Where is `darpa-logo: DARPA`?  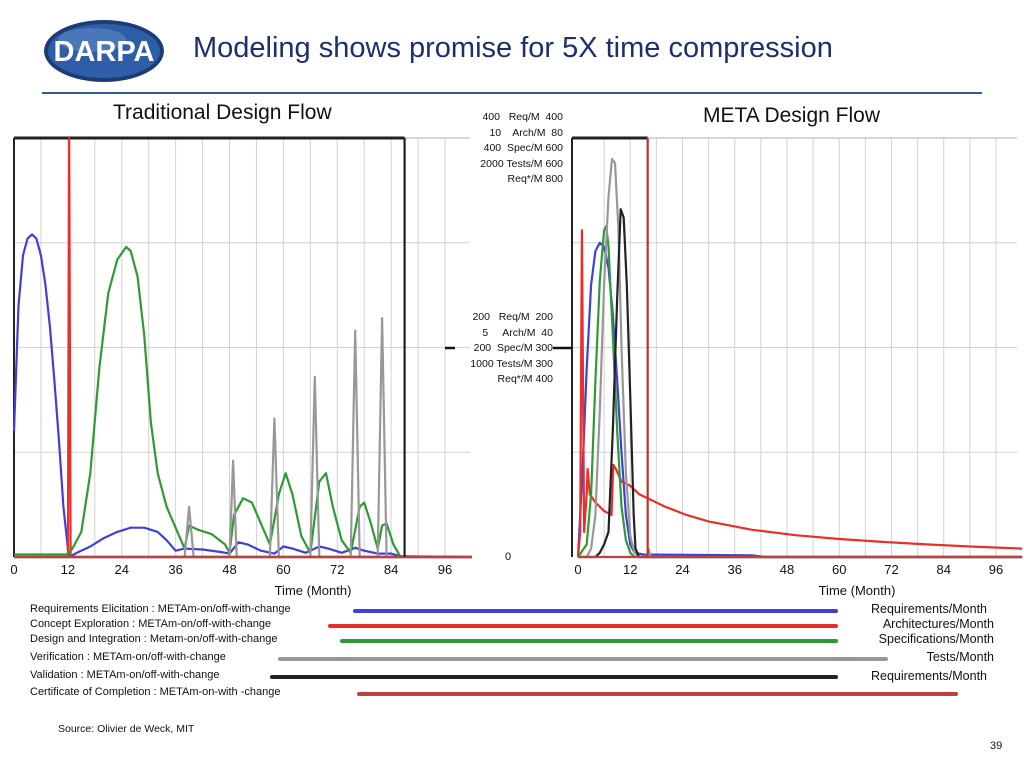 darpa-logo: DARPA is located at coordinates (104, 51).